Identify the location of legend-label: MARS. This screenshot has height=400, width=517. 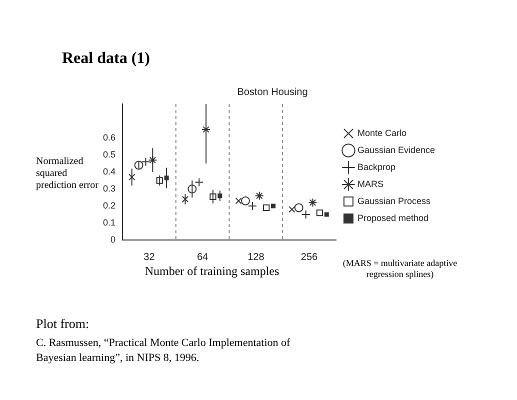
(370, 183).